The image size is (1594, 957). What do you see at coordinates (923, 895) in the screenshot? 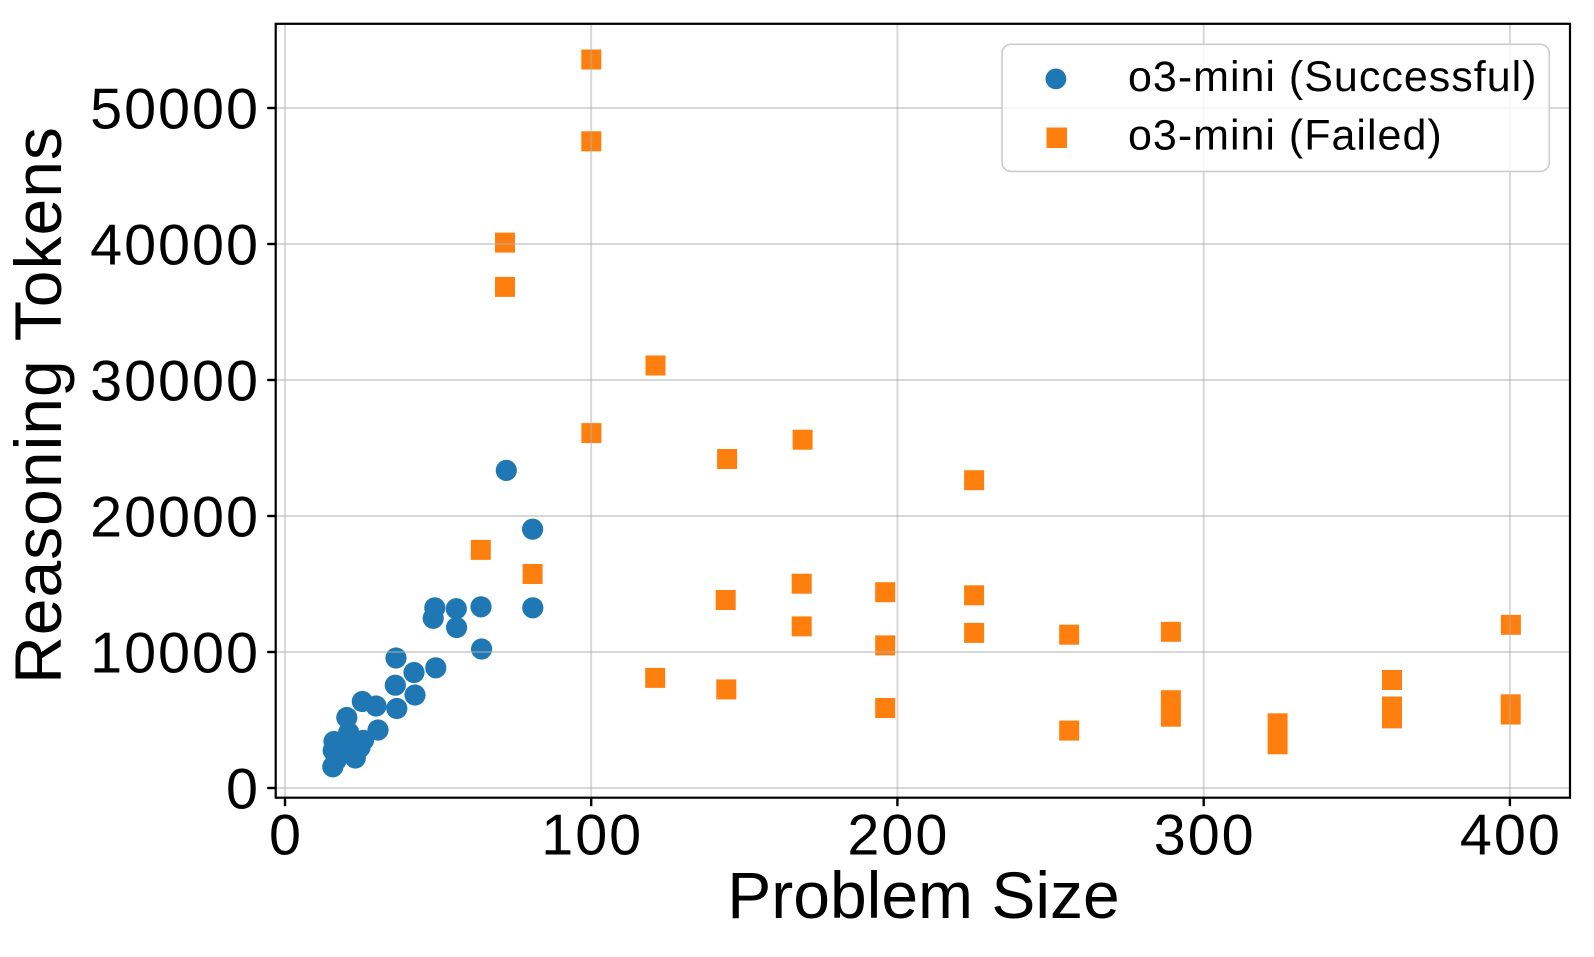
I see `svg-text: Problem Size` at bounding box center [923, 895].